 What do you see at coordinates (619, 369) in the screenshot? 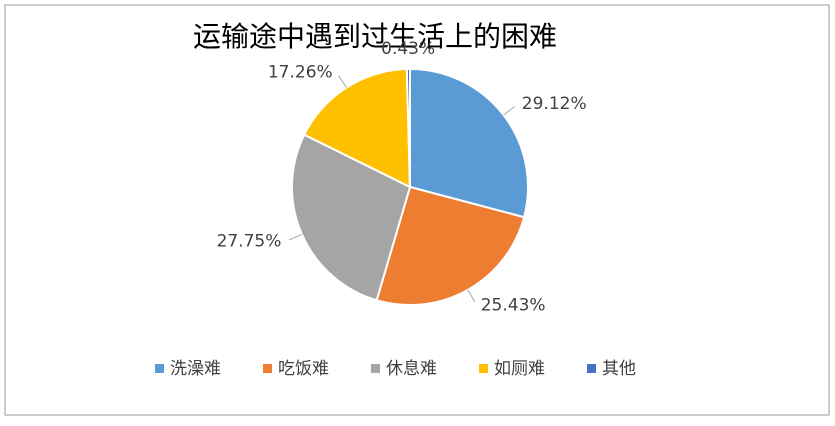
I see `legend-label: 其他` at bounding box center [619, 369].